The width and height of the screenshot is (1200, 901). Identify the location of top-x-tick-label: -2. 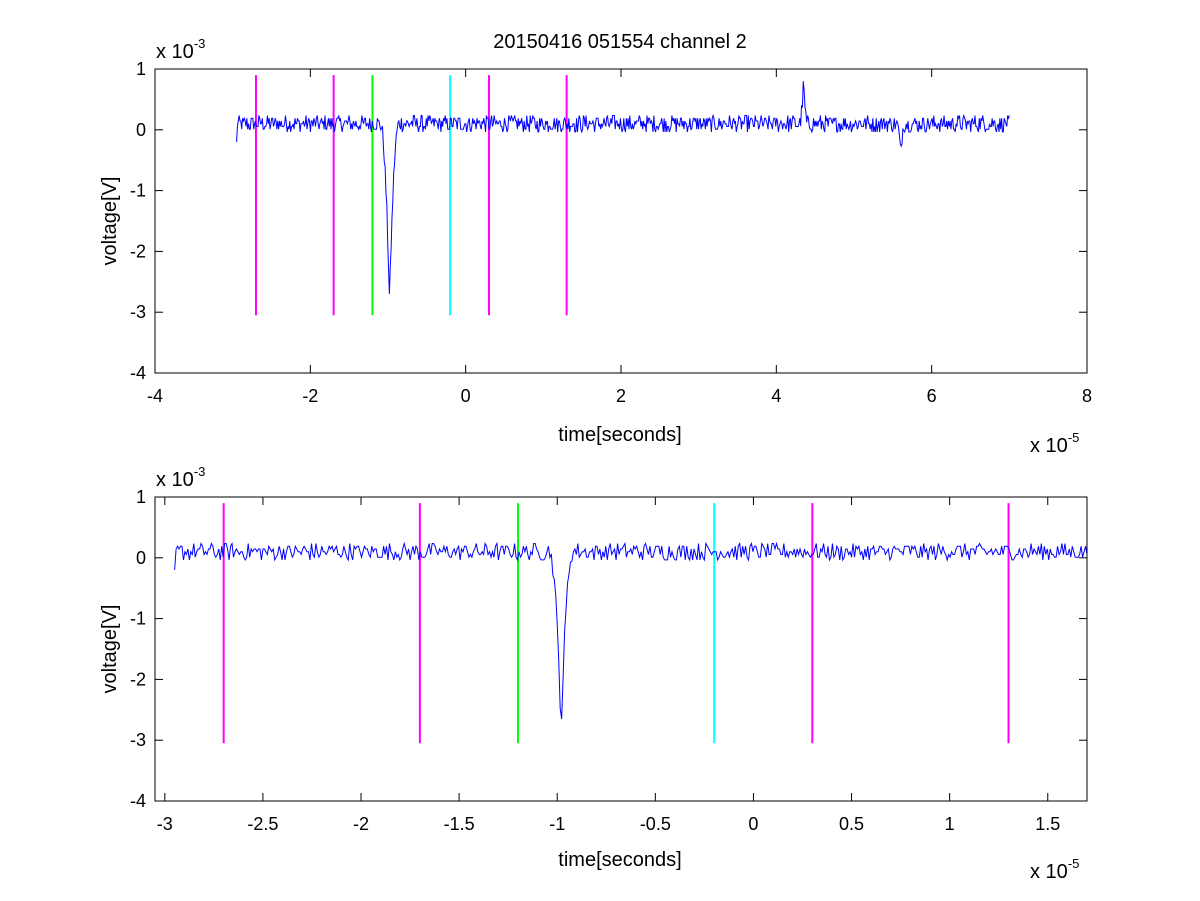
(310, 396).